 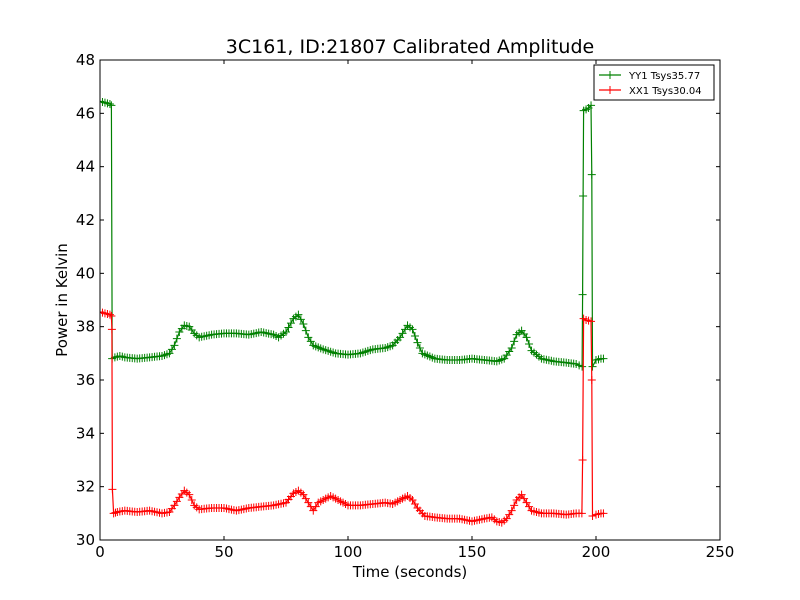 What do you see at coordinates (410, 47) in the screenshot?
I see `chart-title: 3C161, ID:21807 Calibrated Amplitude` at bounding box center [410, 47].